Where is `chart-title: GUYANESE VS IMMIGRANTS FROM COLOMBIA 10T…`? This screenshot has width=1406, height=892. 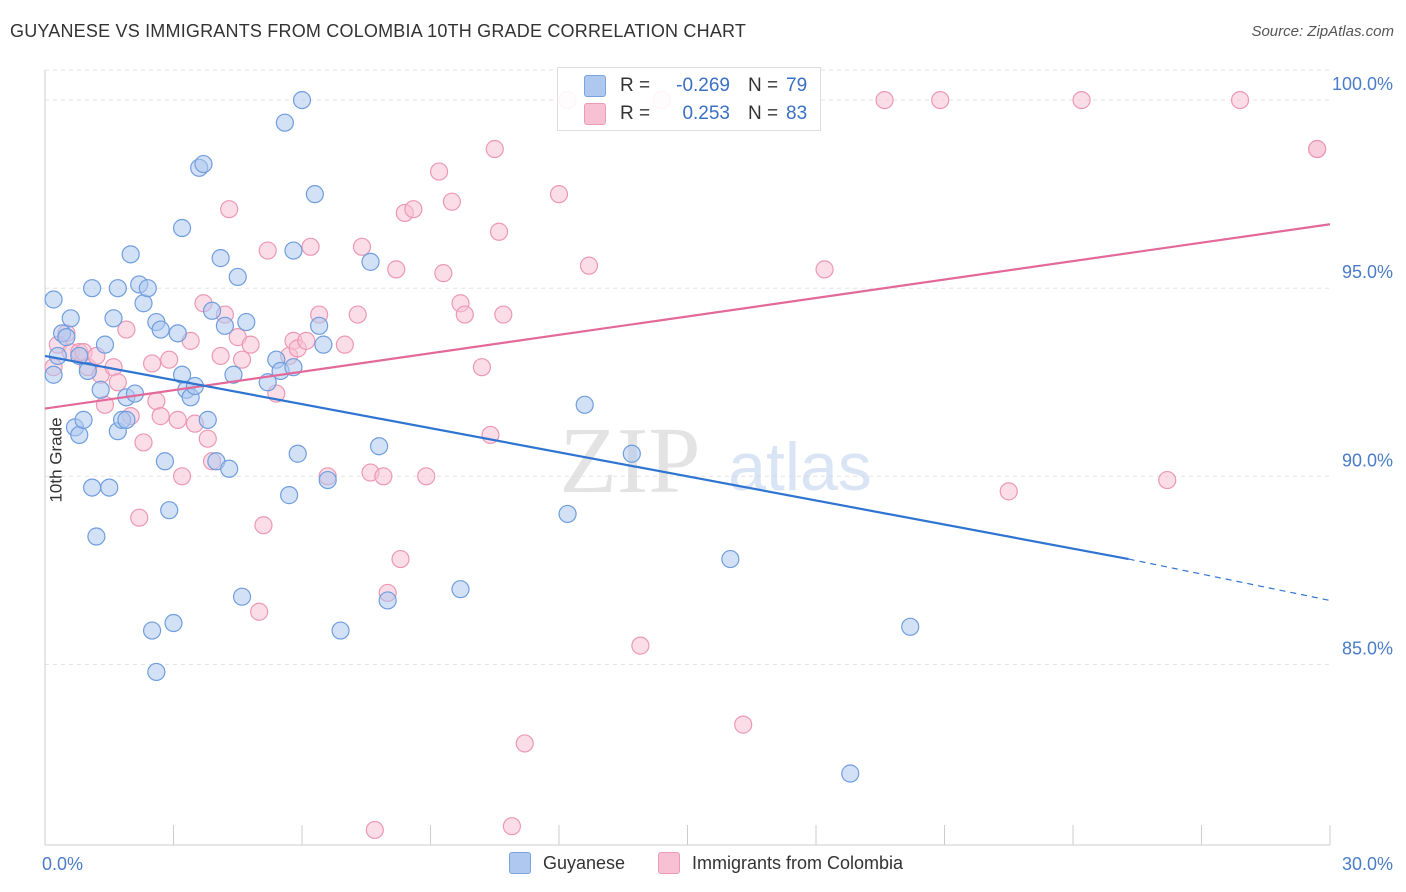
chart-title: GUYANESE VS IMMIGRANTS FROM COLOMBIA 10T… is located at coordinates (378, 31).